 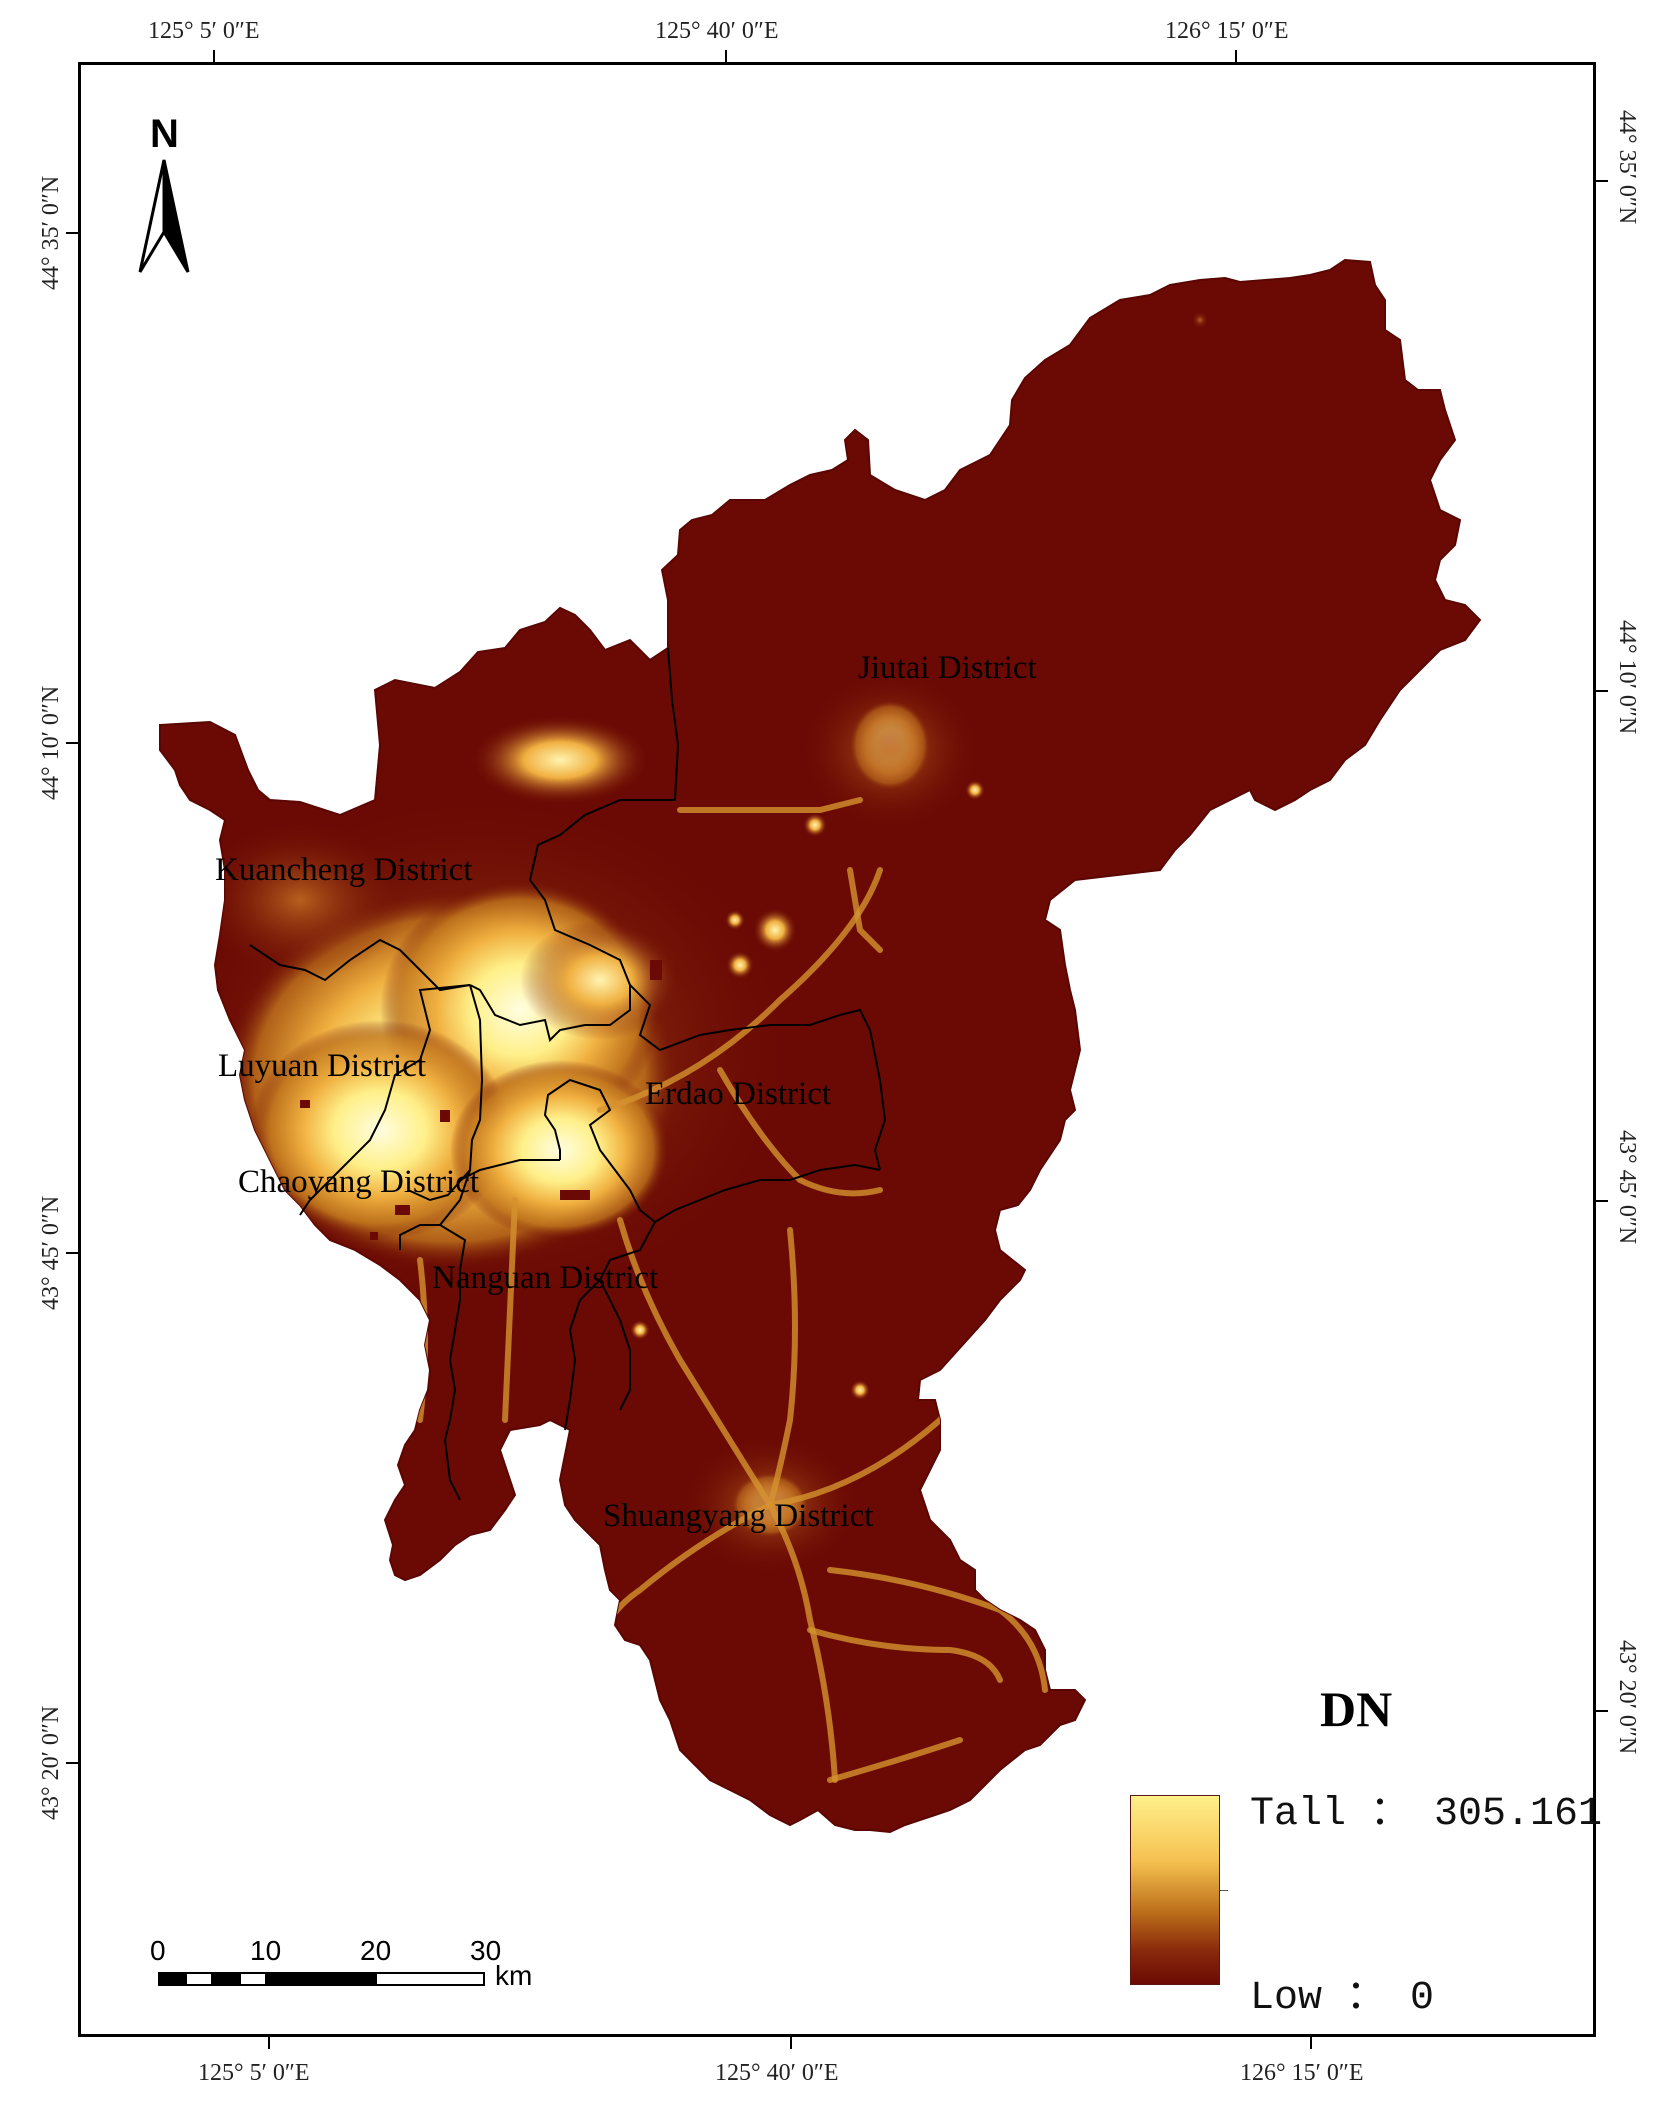 I want to click on north-arrow-icon, so click(x=164, y=216).